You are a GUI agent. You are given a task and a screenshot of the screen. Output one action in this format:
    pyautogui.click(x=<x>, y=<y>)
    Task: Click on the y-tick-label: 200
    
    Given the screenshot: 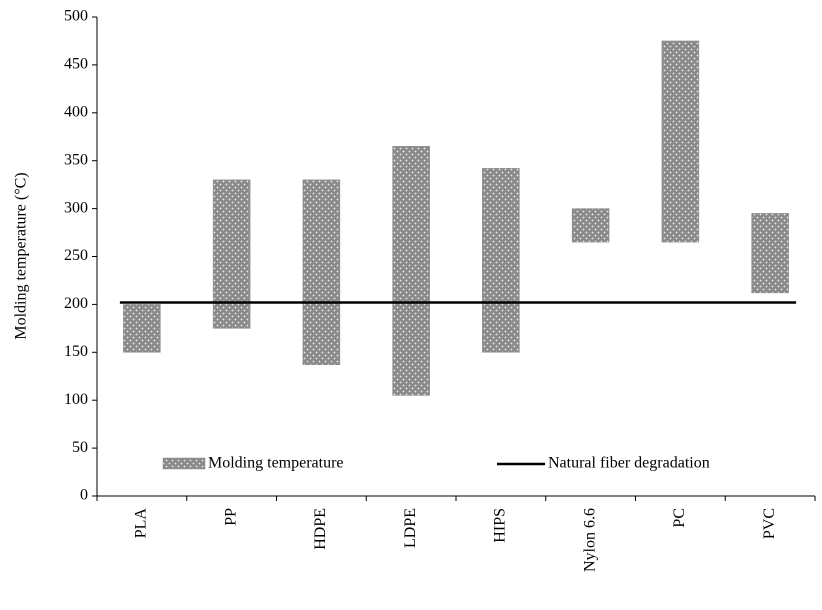 What is the action you would take?
    pyautogui.click(x=76, y=303)
    